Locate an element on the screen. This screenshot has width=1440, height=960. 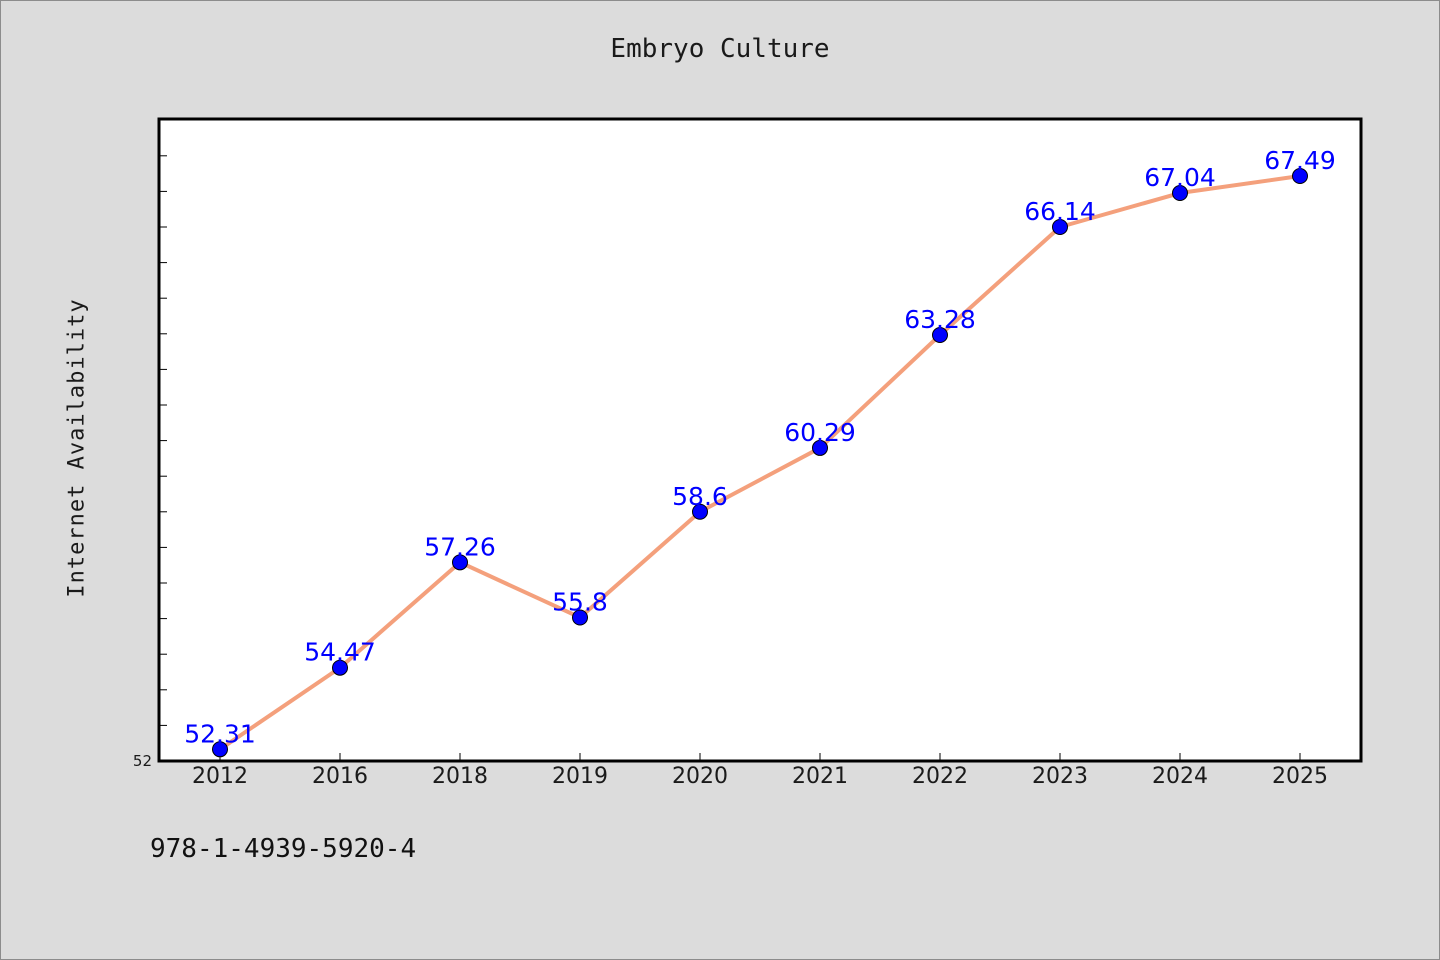
data-label: 55.8 is located at coordinates (580, 601).